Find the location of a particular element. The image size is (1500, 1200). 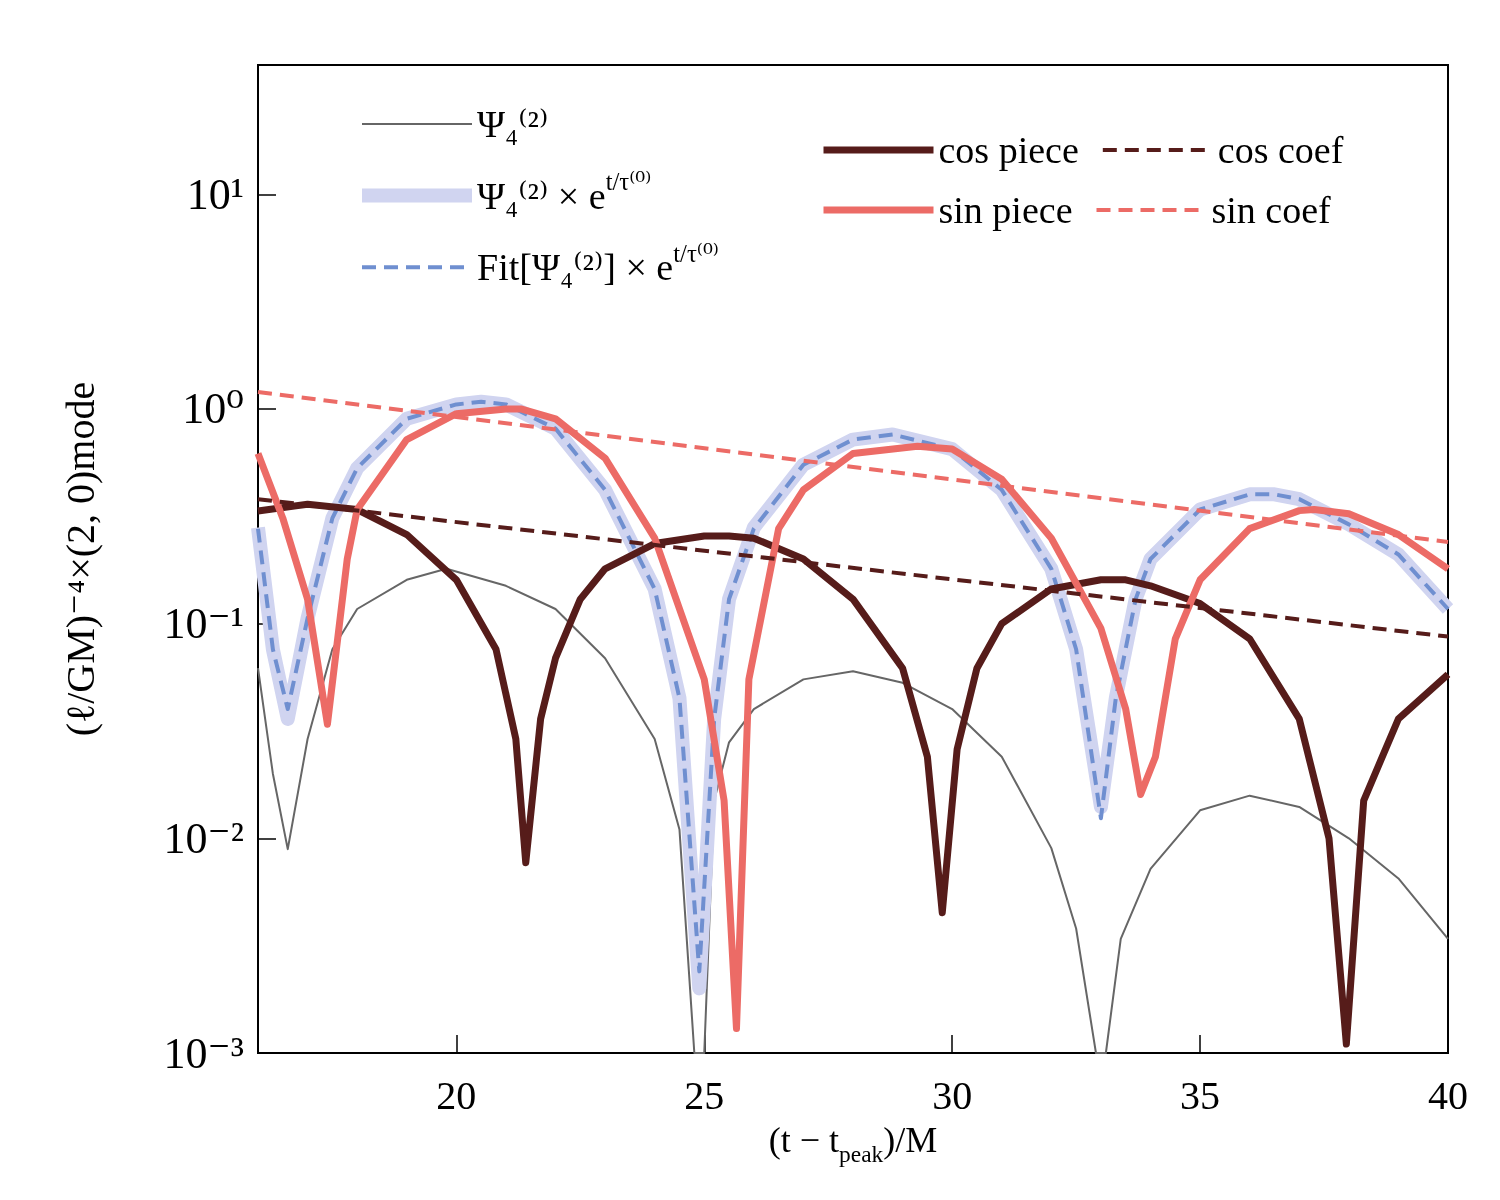

y-tick-label: 10⁻² is located at coordinates (203, 838).